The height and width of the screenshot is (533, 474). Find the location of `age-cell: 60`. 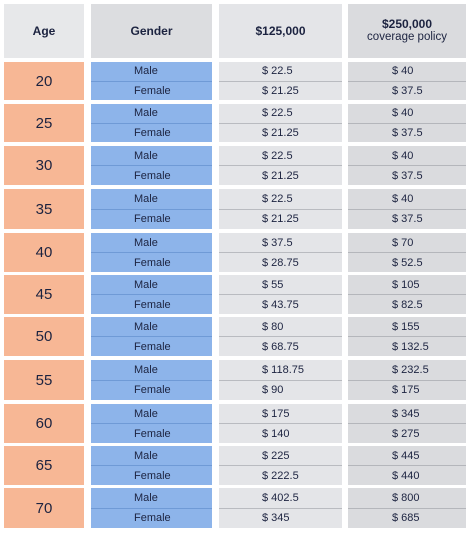

age-cell: 60 is located at coordinates (44, 423).